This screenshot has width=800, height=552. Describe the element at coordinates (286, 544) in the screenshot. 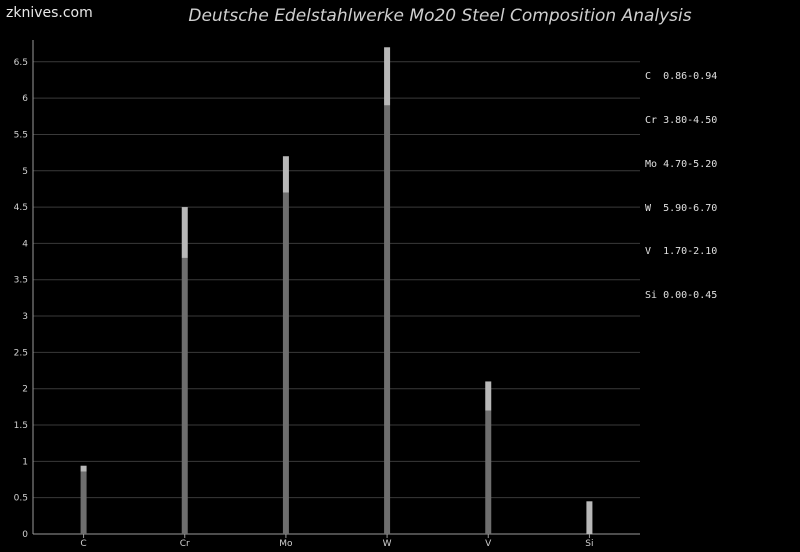

I see `x-tick-label: Mo` at that location.